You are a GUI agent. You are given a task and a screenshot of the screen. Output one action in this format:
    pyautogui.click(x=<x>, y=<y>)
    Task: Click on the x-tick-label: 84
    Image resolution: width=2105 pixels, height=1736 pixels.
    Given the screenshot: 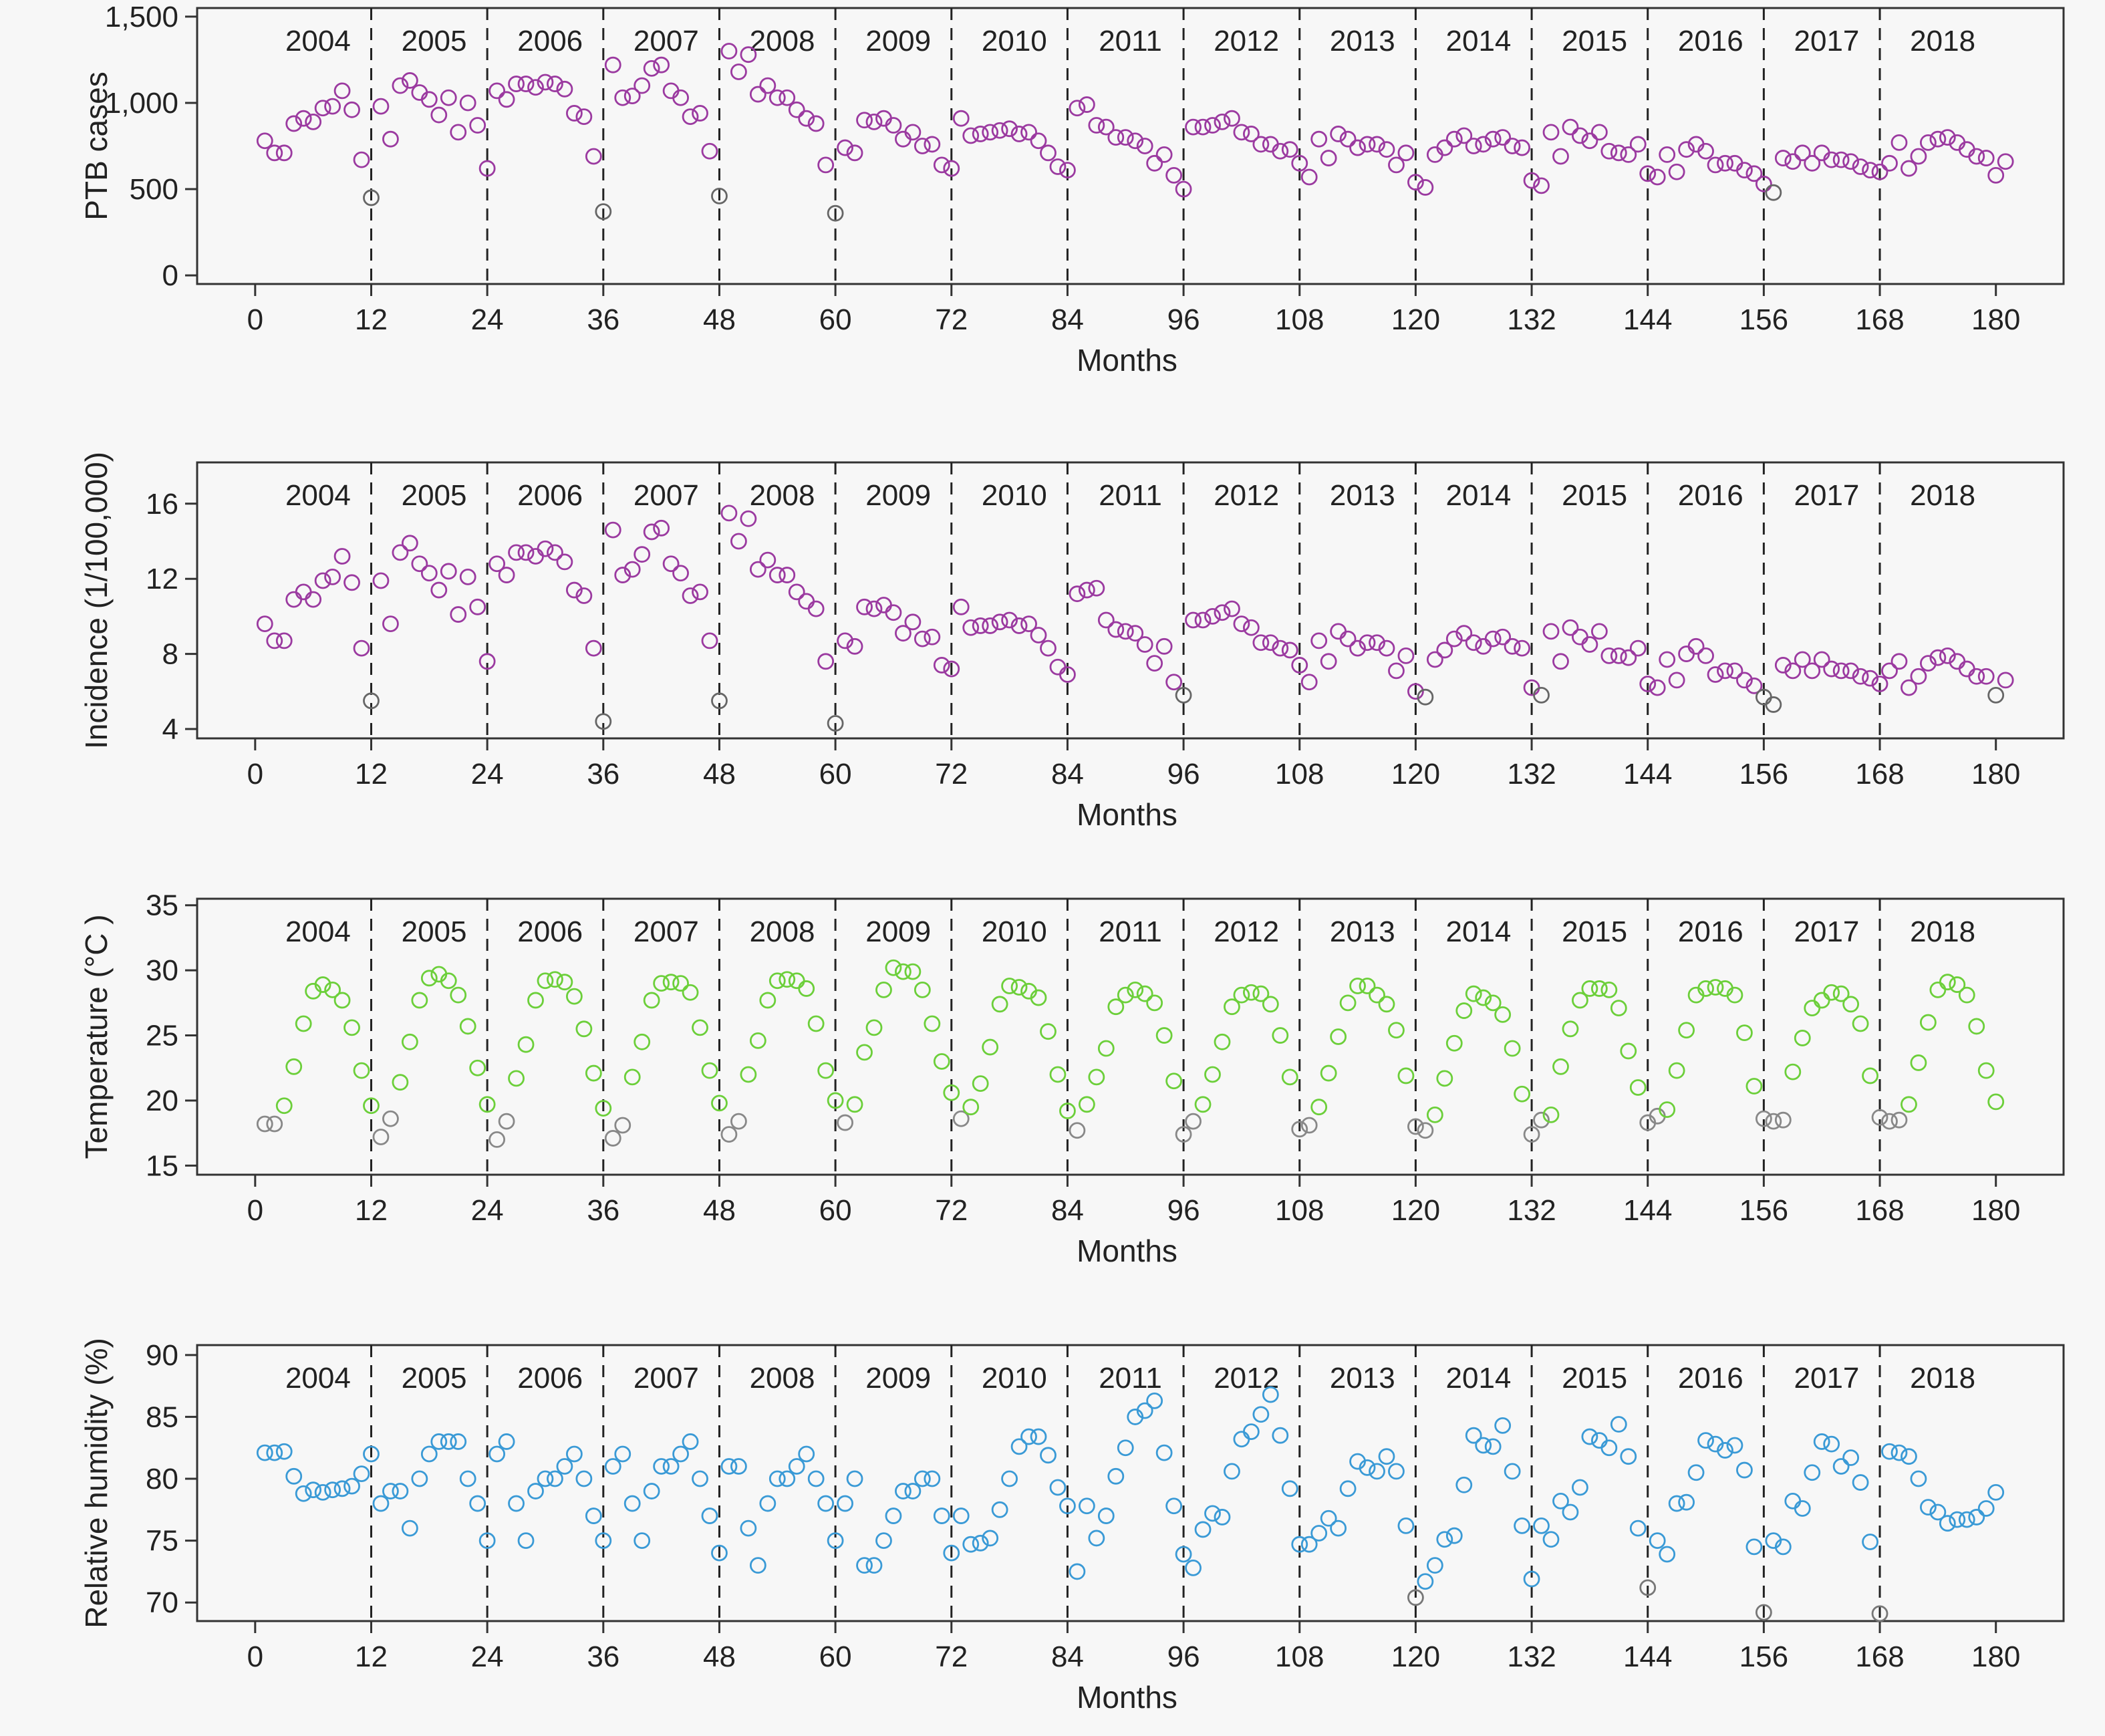 What is the action you would take?
    pyautogui.click(x=1067, y=774)
    